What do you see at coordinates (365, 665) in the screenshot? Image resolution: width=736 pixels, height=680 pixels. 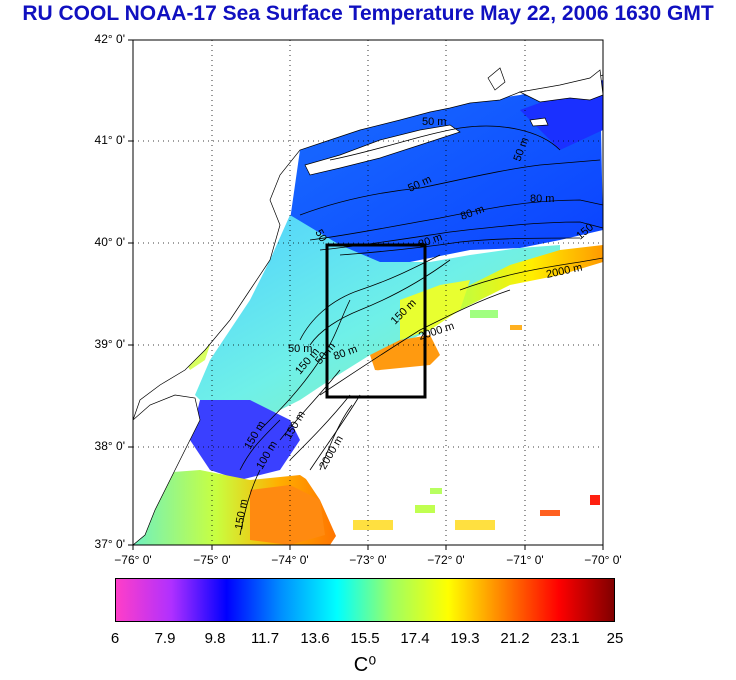 I see `colorbar-unit: C⁰` at bounding box center [365, 665].